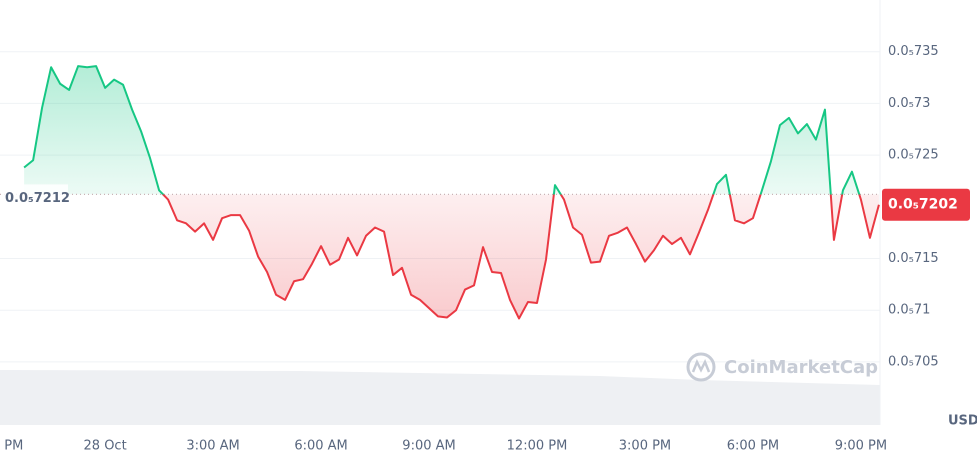 This screenshot has height=461, width=977. Describe the element at coordinates (913, 258) in the screenshot. I see `y-tick-label: 0.0₅715` at that location.